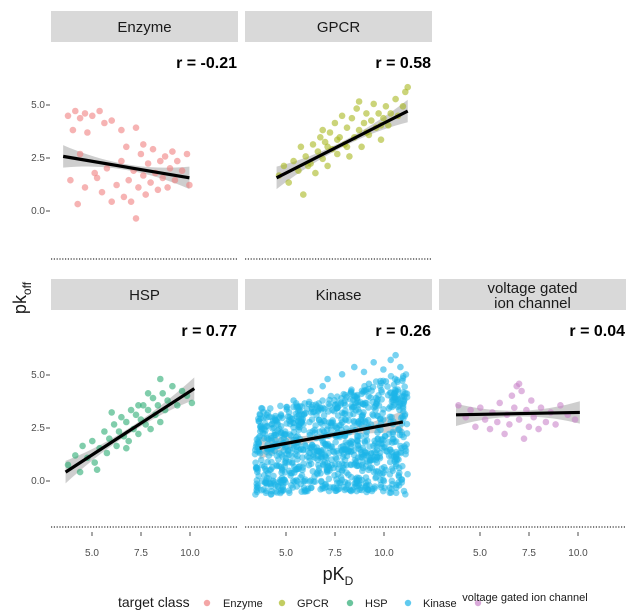 This screenshot has width=626, height=615. What do you see at coordinates (144, 294) in the screenshot?
I see `strip-hsp` at bounding box center [144, 294].